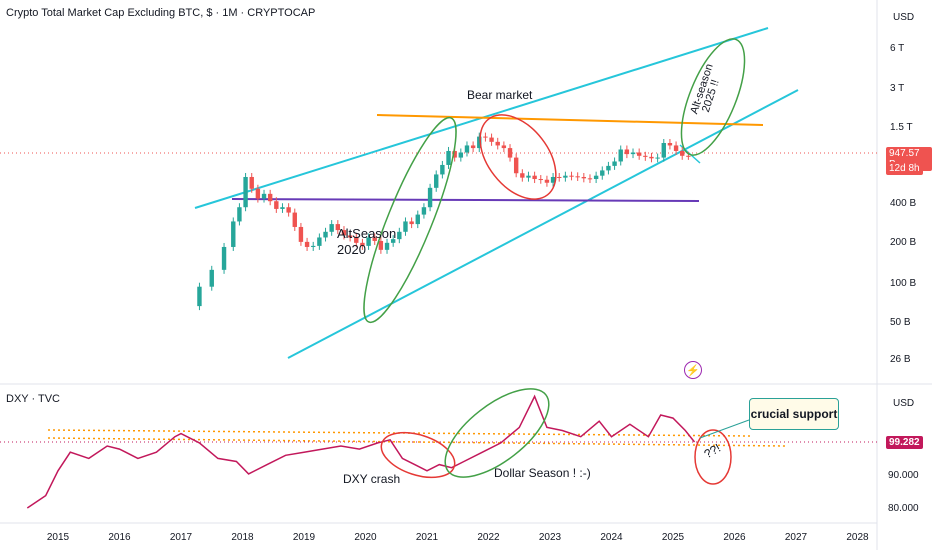 Image resolution: width=932 pixels, height=550 pixels. Describe the element at coordinates (418, 455) in the screenshot. I see `dxy-crash-ellipse` at that location.